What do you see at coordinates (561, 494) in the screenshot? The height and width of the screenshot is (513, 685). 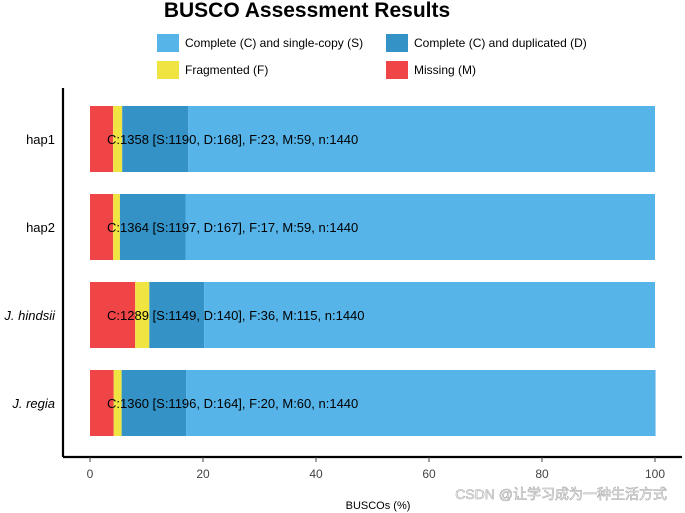 I see `watermark: CSDN @让学习成为一种生活方式` at bounding box center [561, 494].